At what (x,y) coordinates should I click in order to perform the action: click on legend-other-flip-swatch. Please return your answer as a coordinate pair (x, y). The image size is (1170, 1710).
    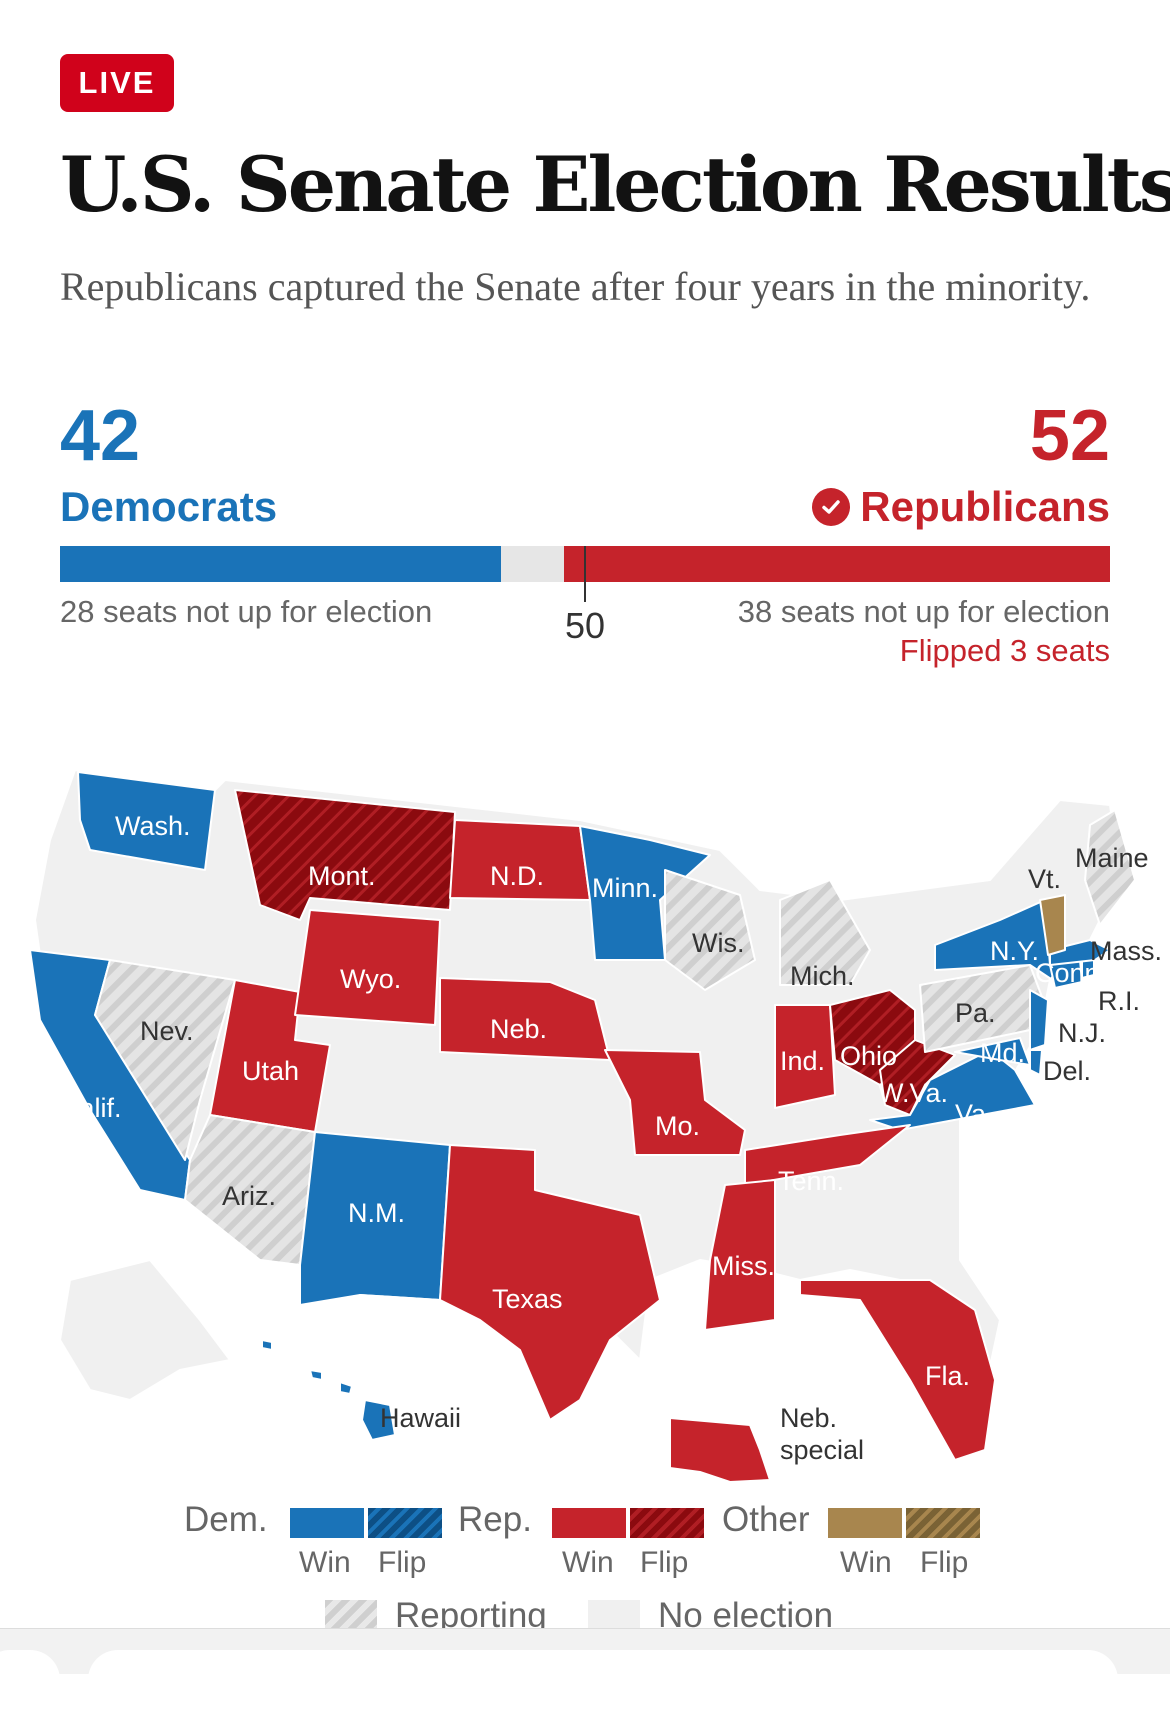
    Looking at the image, I should click on (943, 1523).